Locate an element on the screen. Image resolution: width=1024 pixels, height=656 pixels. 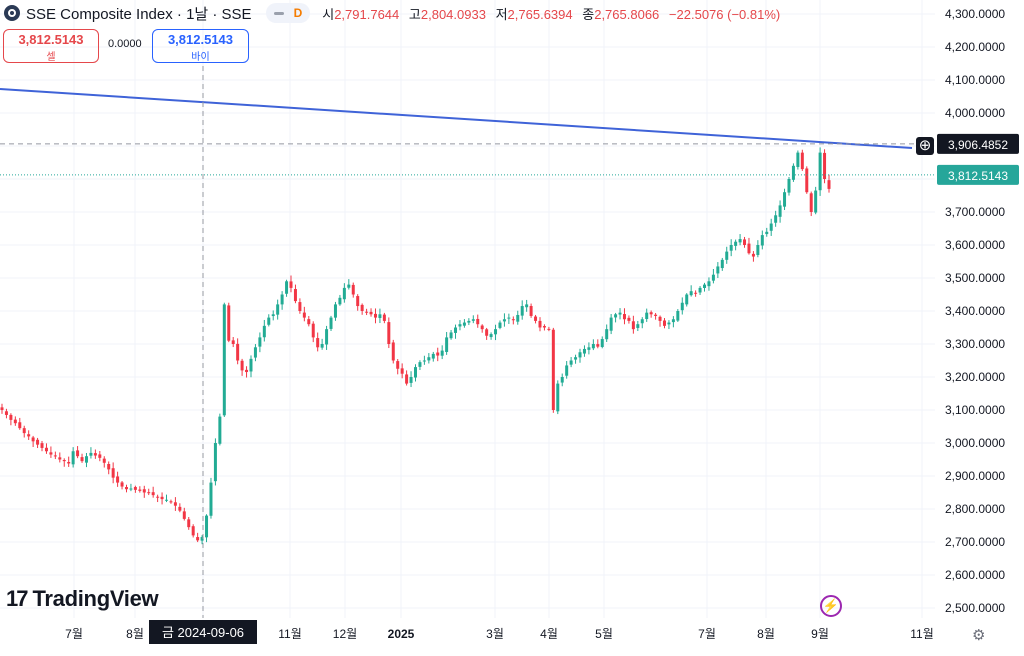
last-price-badge is located at coordinates (978, 174).